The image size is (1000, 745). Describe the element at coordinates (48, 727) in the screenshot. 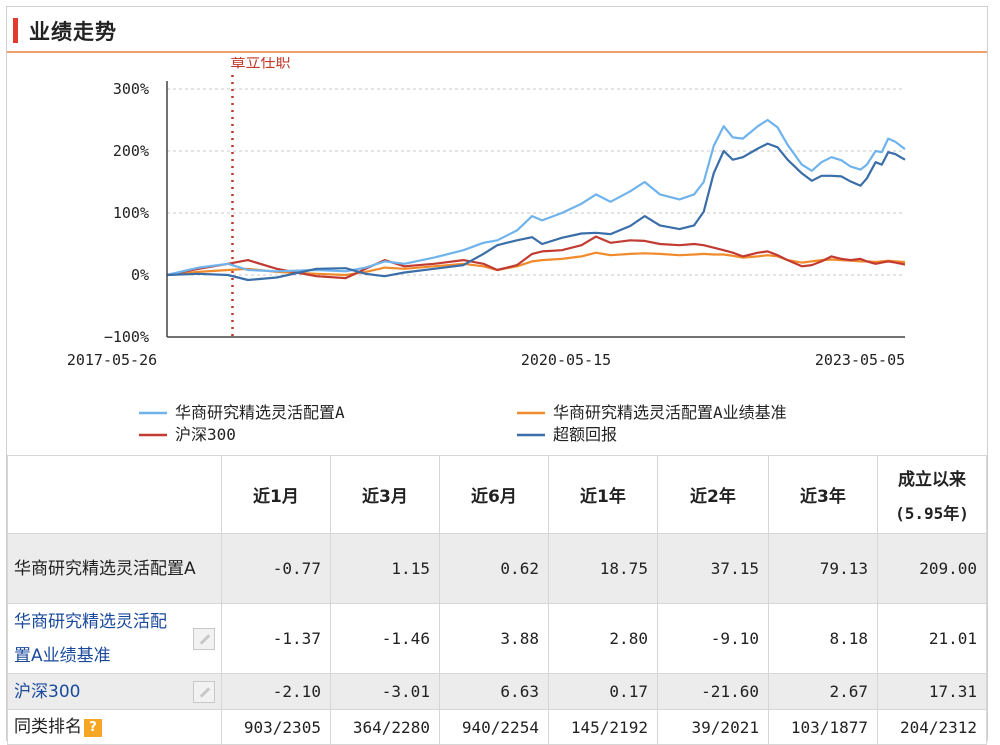

I see `ranking-label: 同类排名` at that location.